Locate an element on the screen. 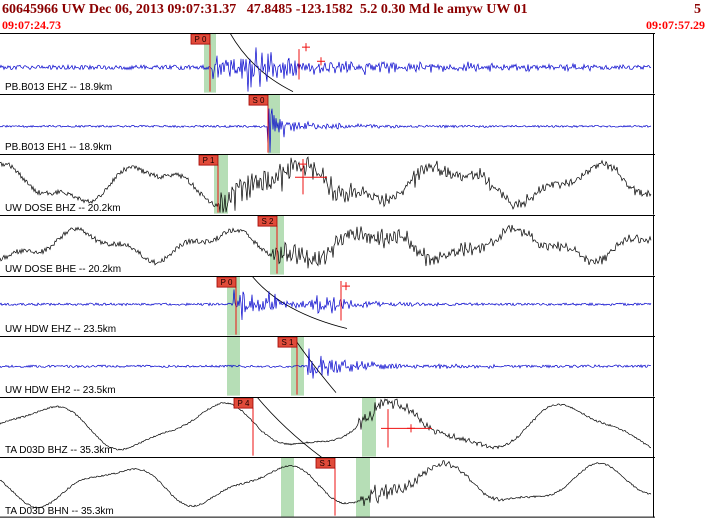  trace-panel-pb-b013-ehz: P 0 PB.B013 EHZ -- 18.9km is located at coordinates (353, 63).